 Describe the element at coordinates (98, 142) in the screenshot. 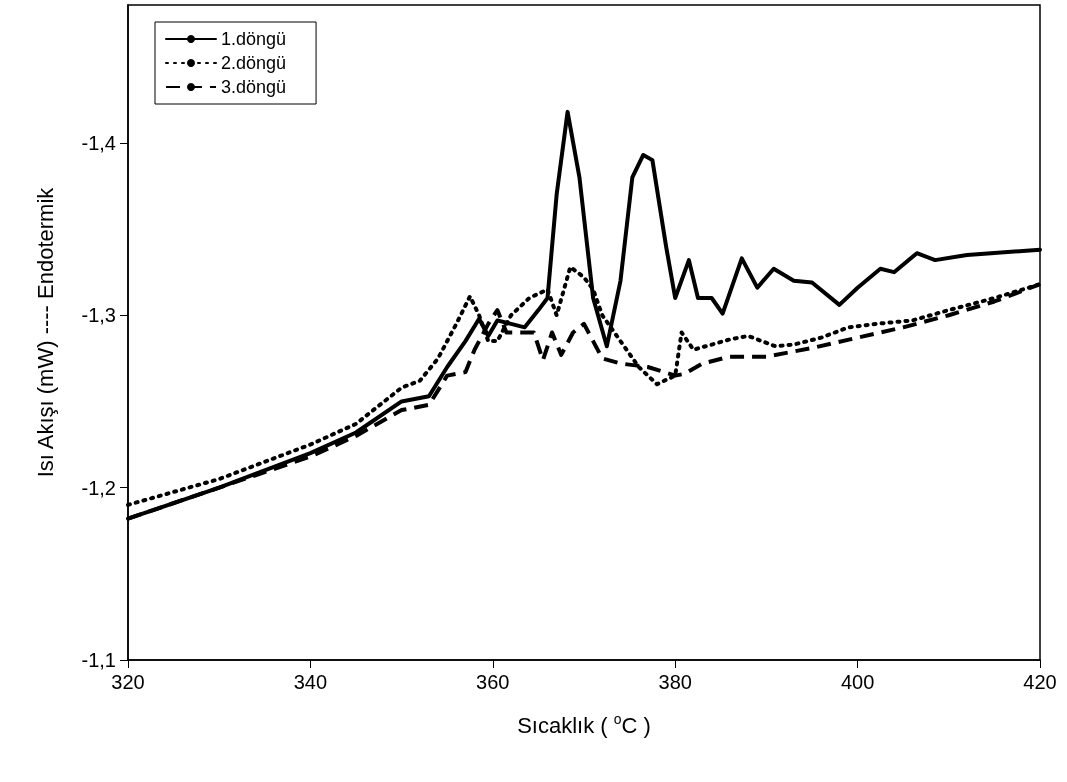

I see `y-tick-label: -1,4` at that location.